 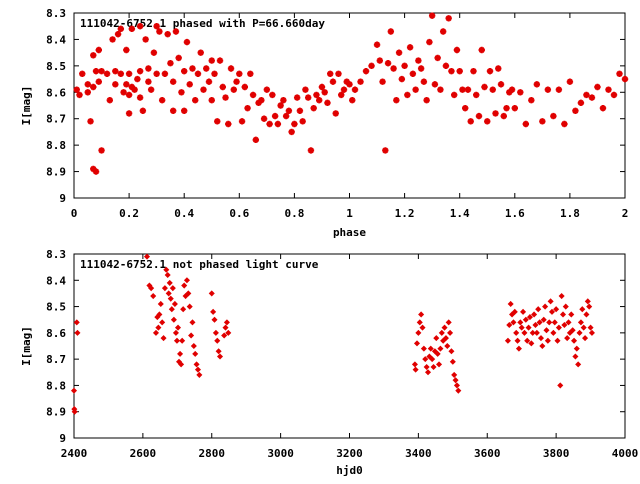 What do you see at coordinates (56, 412) in the screenshot?
I see `y-tick-label: 8.9` at bounding box center [56, 412].